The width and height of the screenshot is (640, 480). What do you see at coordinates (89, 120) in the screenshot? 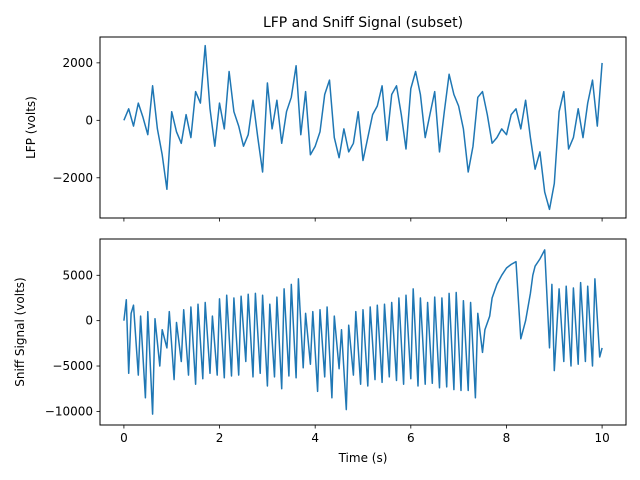
I see `lfp-y-tick-label: 0` at bounding box center [89, 120].